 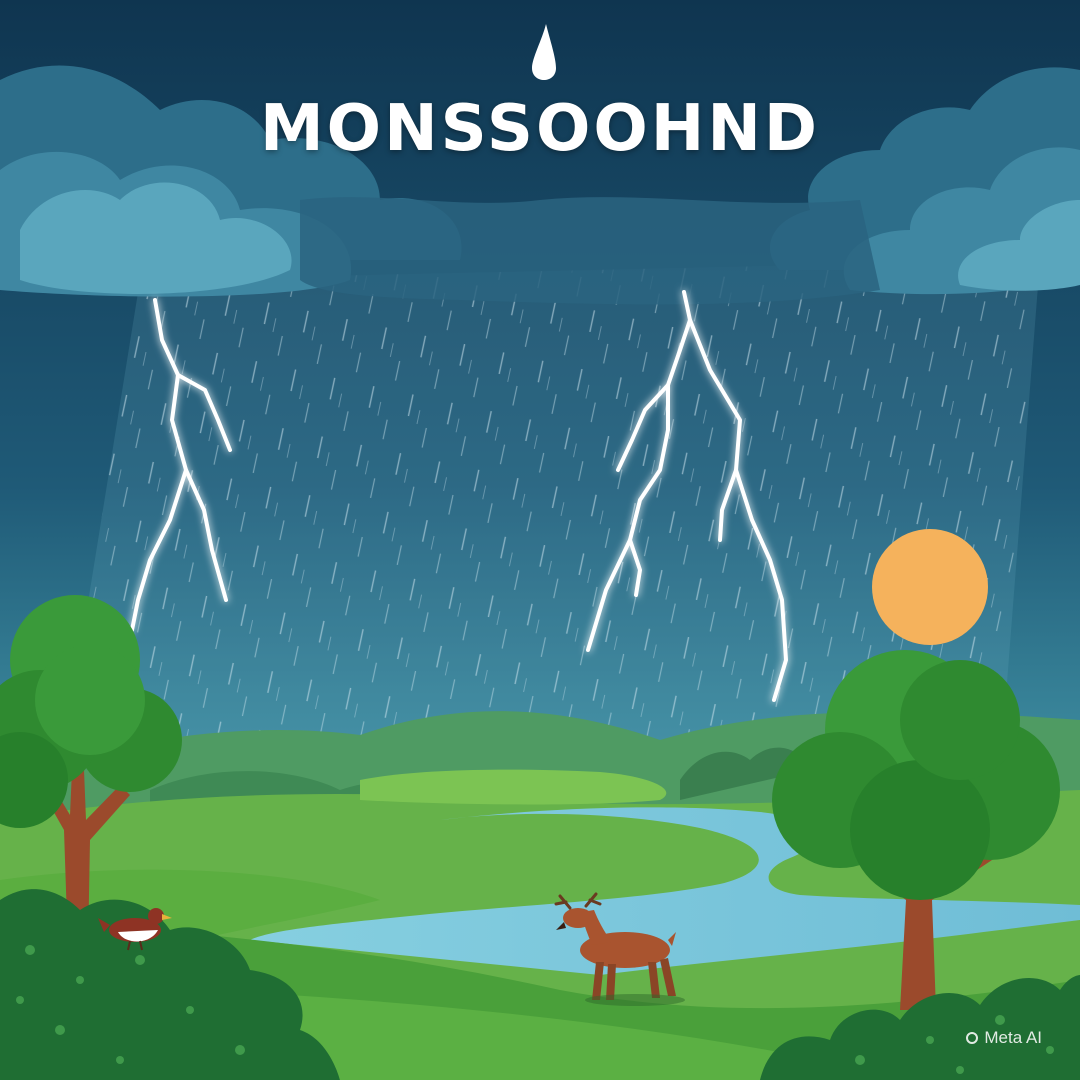 I want to click on river, so click(x=665, y=891).